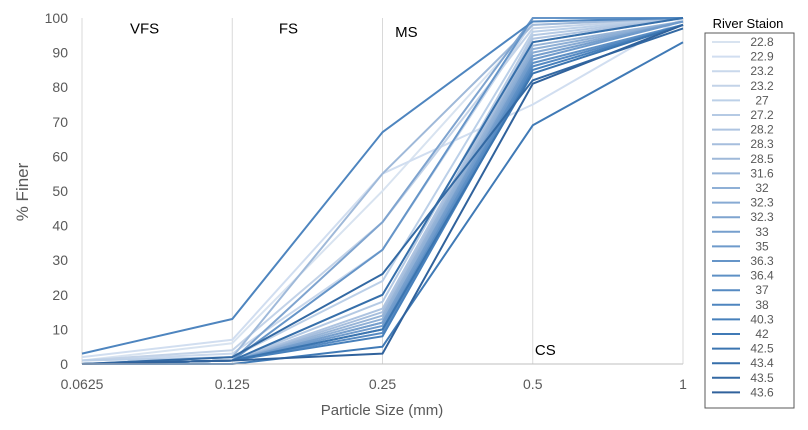  I want to click on legend-entry: 22.8, so click(762, 42).